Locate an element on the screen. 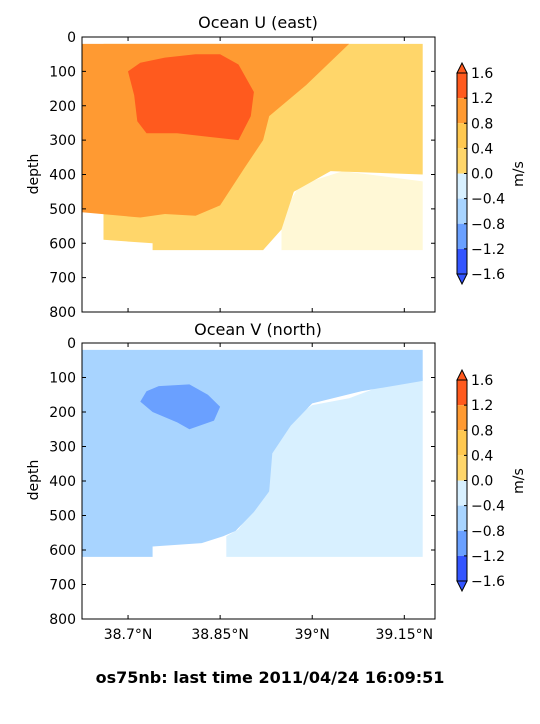 The height and width of the screenshot is (724, 540). ocean-v-x-tick-label: 39.15°N is located at coordinates (405, 635).